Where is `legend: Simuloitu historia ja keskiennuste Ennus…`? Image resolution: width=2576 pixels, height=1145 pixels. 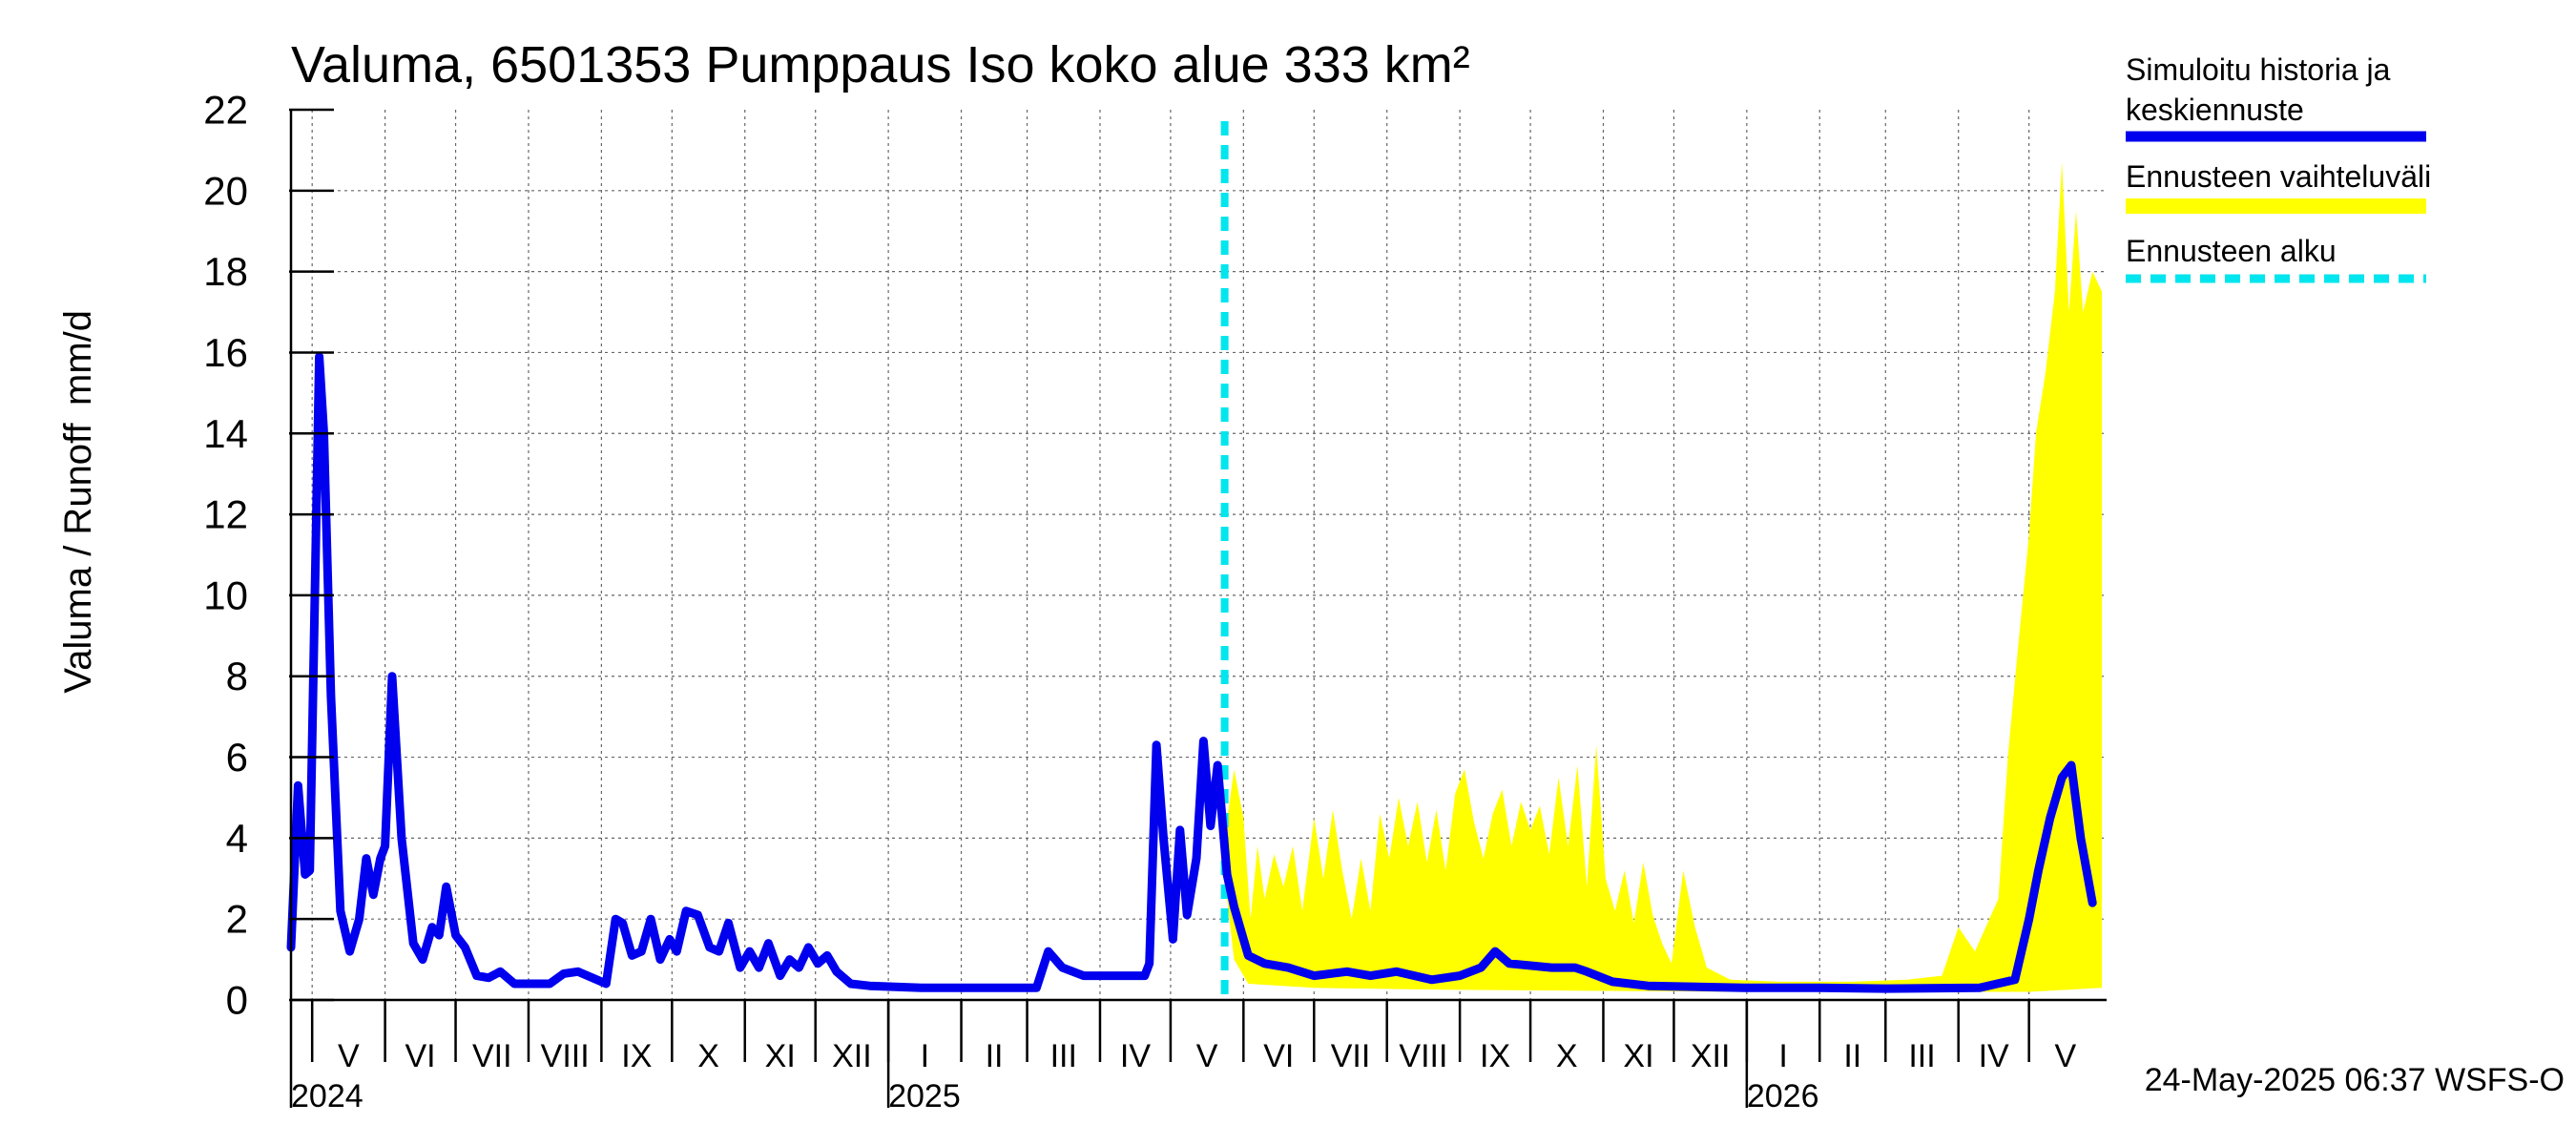
legend: Simuloitu historia ja keskiennuste Ennus… is located at coordinates (2278, 167).